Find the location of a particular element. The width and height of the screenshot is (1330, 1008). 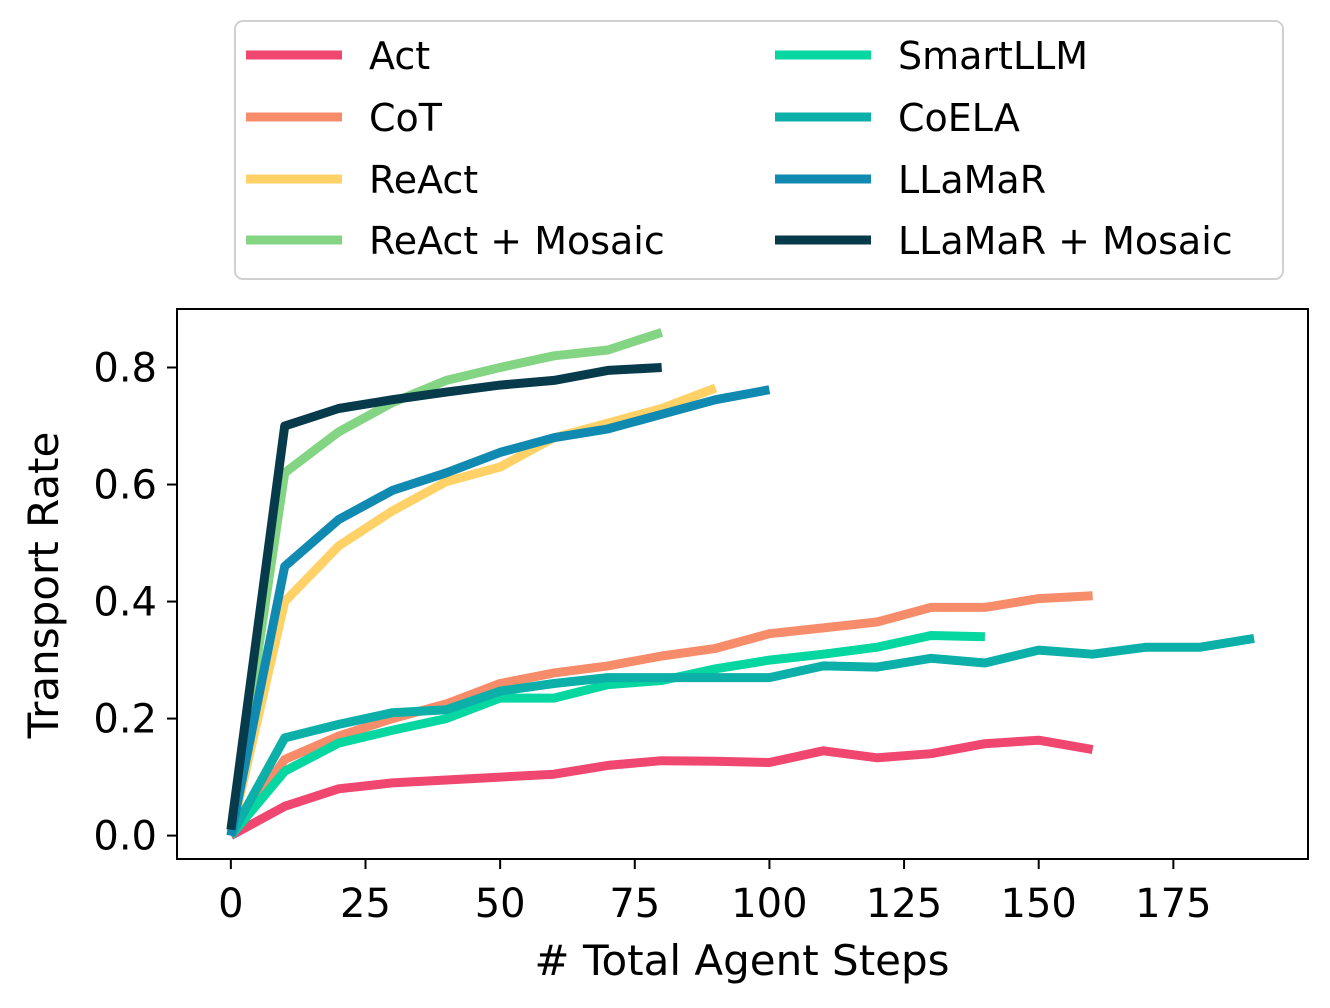

x-tick-label: 50 is located at coordinates (500, 904).